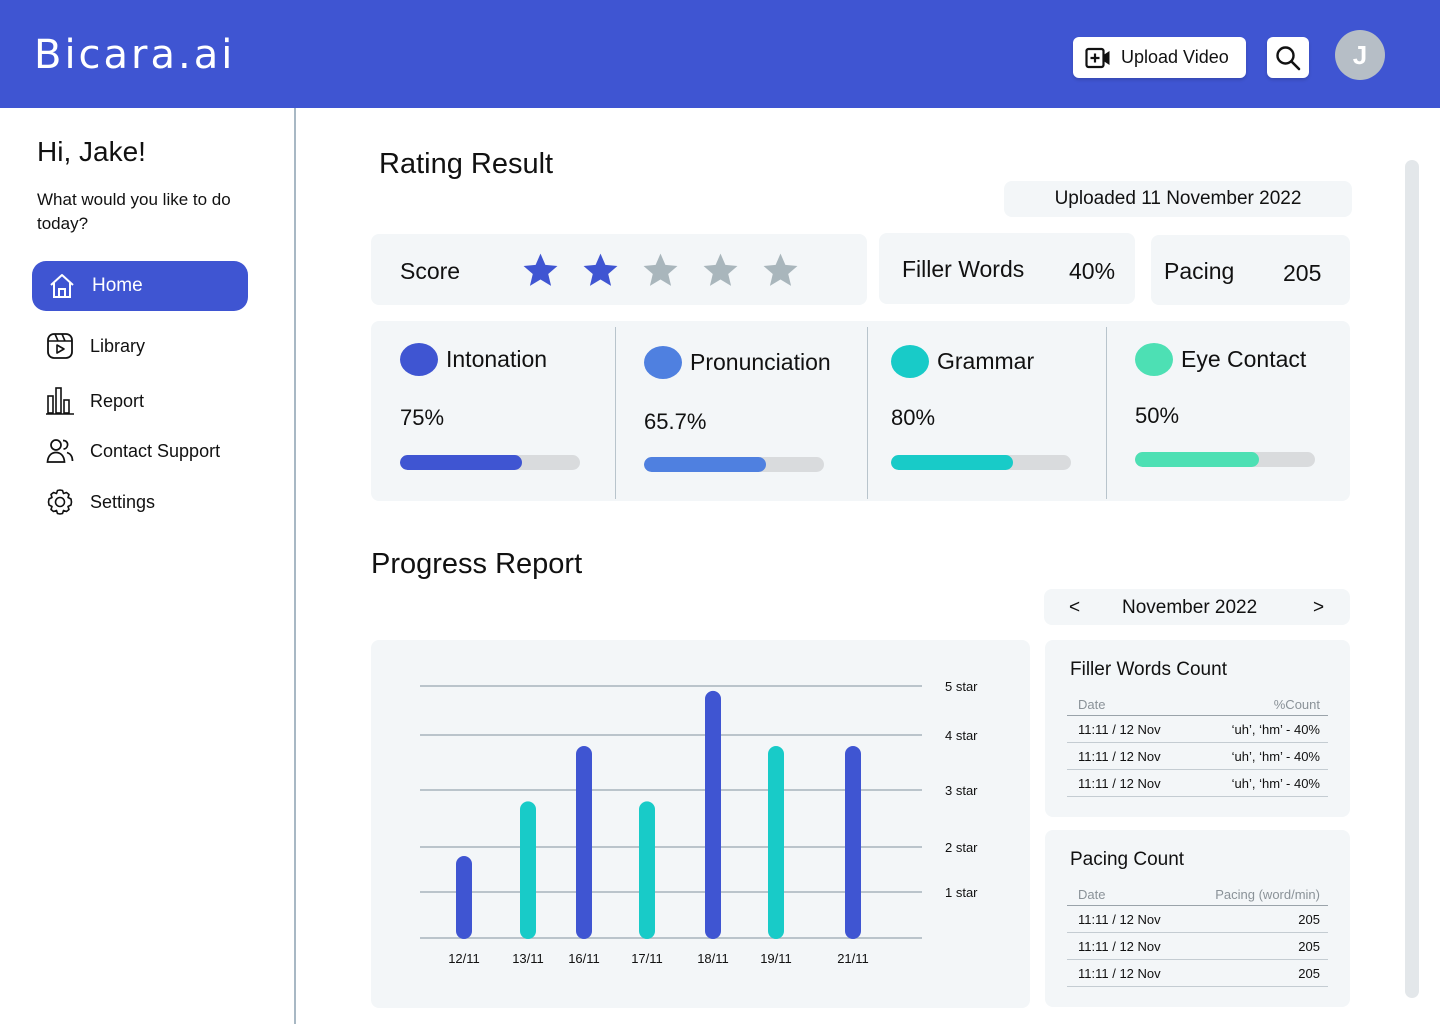 The image size is (1440, 1024). Describe the element at coordinates (466, 164) in the screenshot. I see `rating-result-title: Rating Result` at that location.